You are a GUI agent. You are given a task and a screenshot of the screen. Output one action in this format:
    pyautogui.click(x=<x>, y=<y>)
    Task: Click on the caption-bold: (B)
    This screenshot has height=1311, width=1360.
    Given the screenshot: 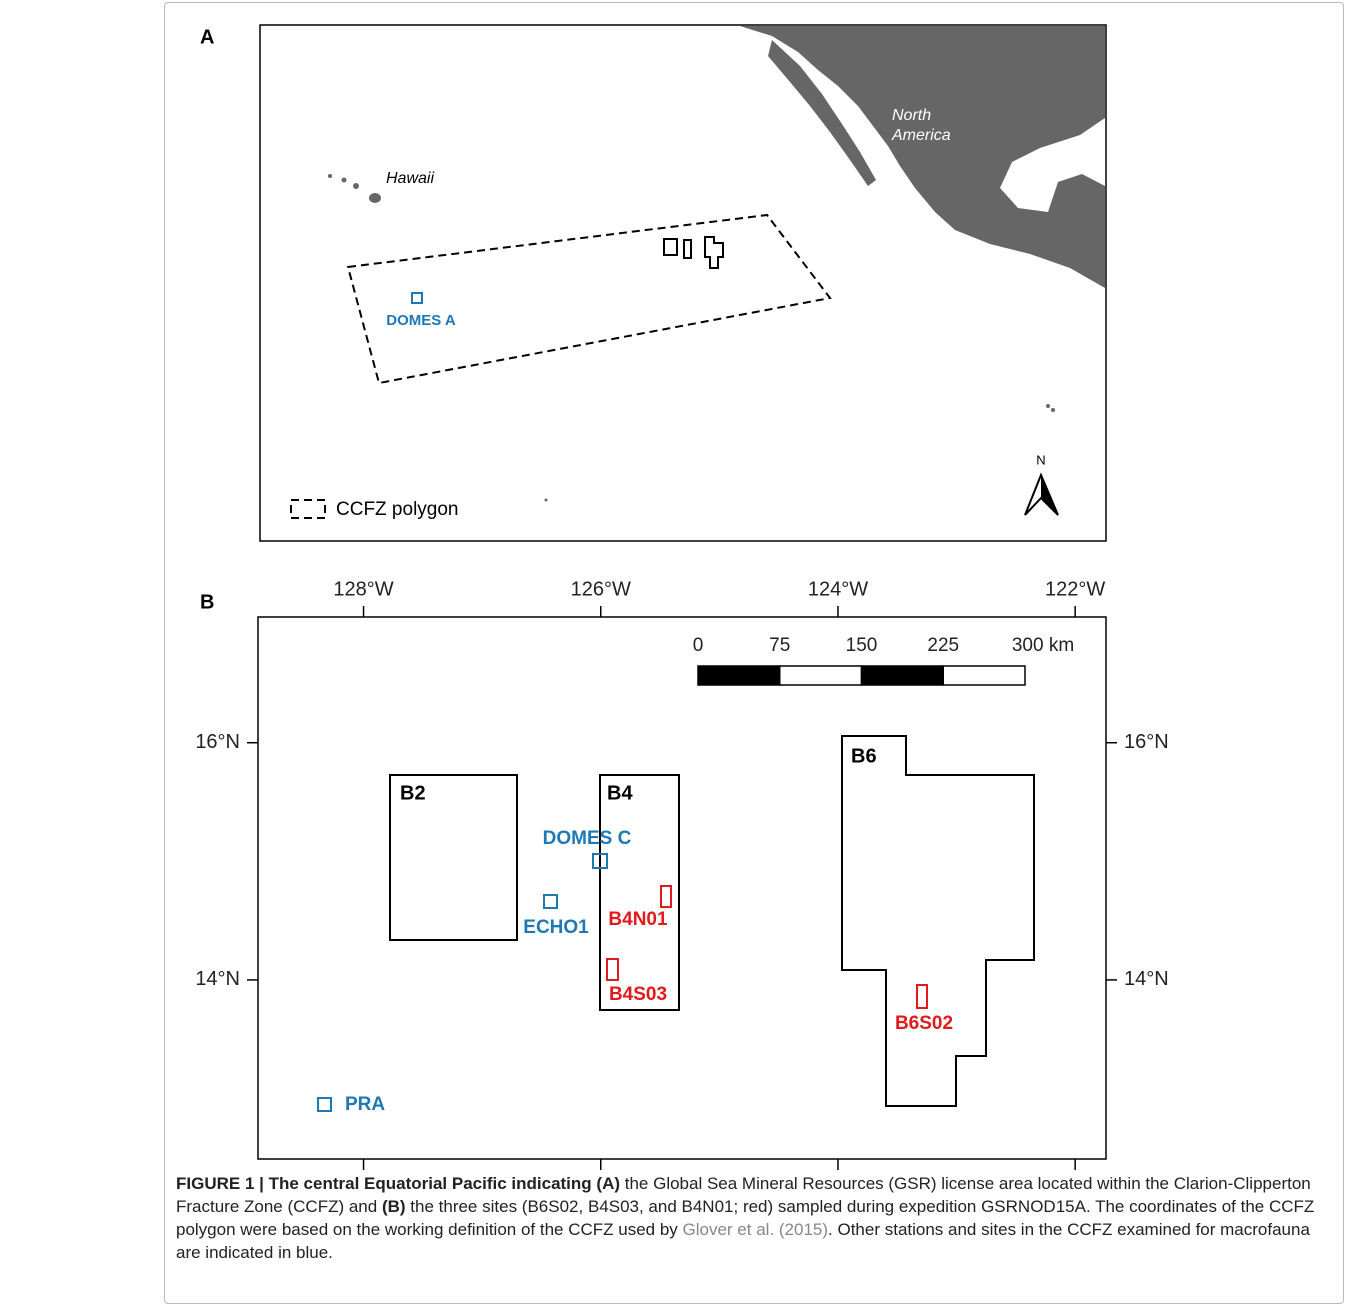 What is the action you would take?
    pyautogui.click(x=393, y=1206)
    